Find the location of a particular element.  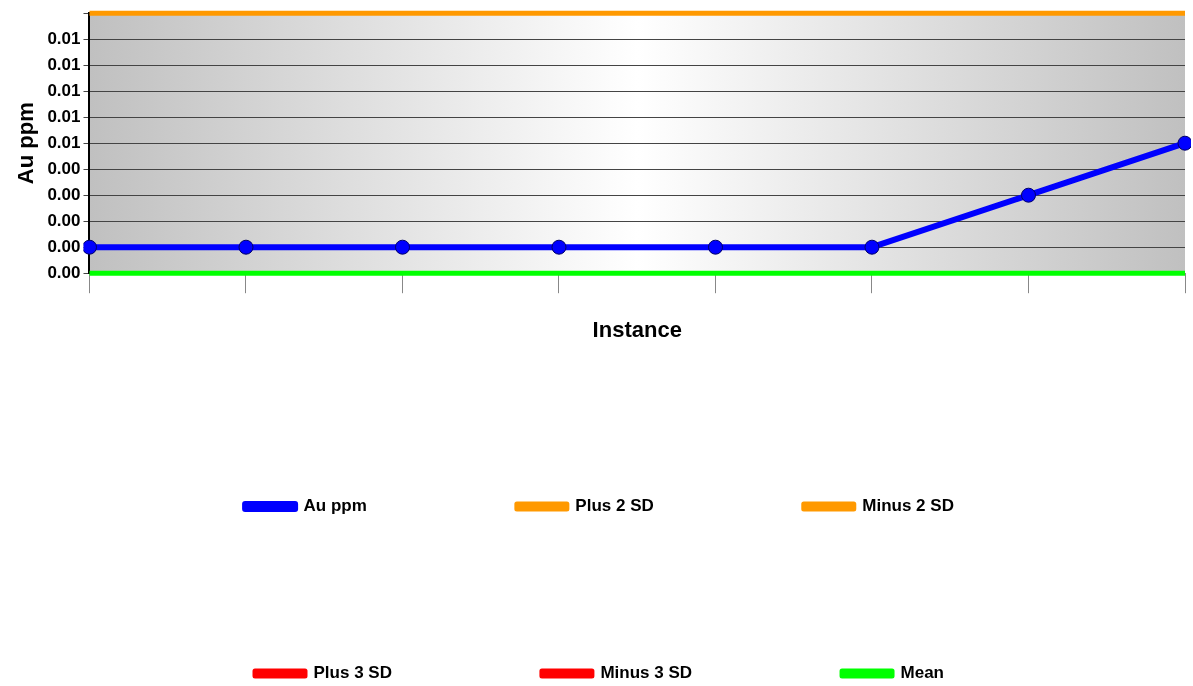

x-axis-title: Instance is located at coordinates (637, 329).